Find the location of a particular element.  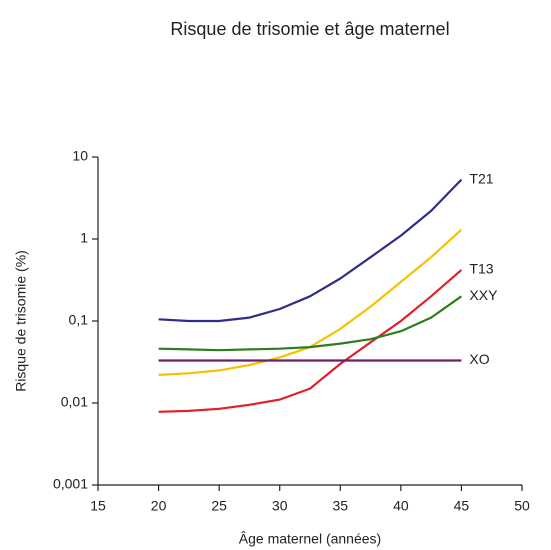

x-tick-label: 30 is located at coordinates (280, 506).